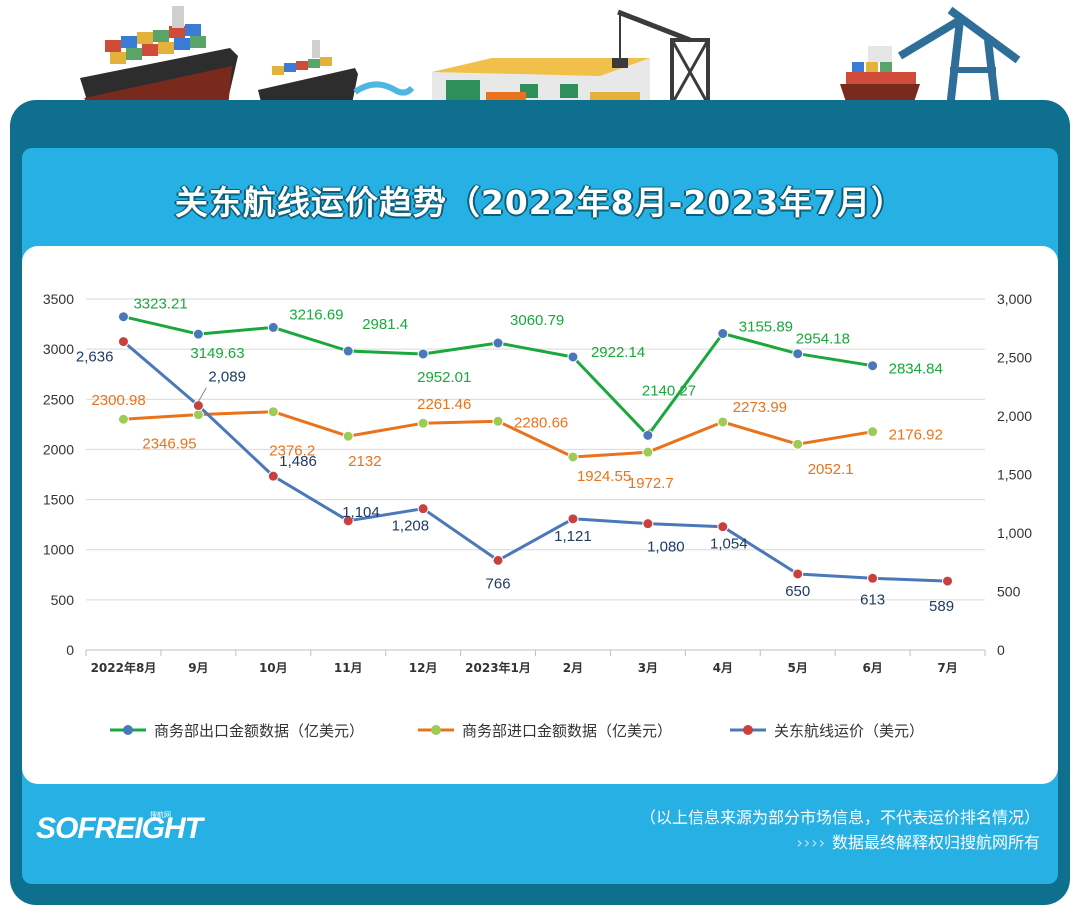  I want to click on y-right-tick-label: 2,000, so click(1014, 416).